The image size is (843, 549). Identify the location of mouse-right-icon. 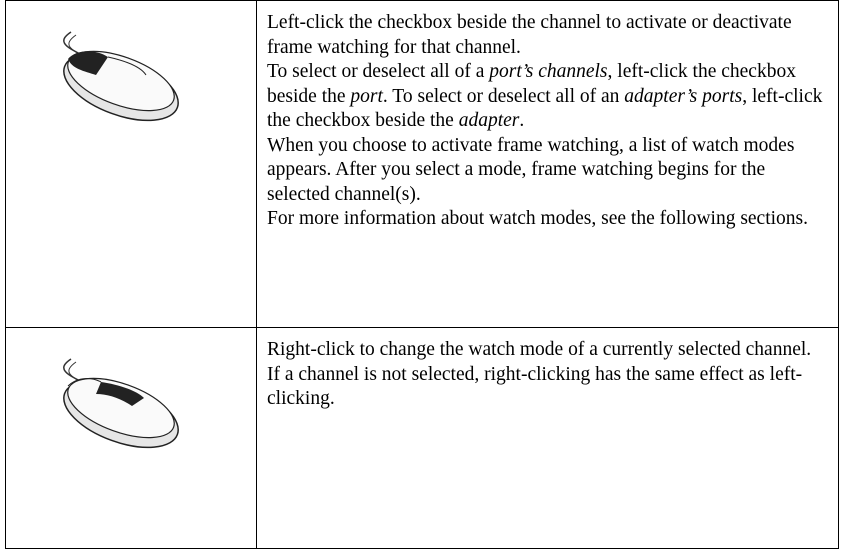
(121, 403).